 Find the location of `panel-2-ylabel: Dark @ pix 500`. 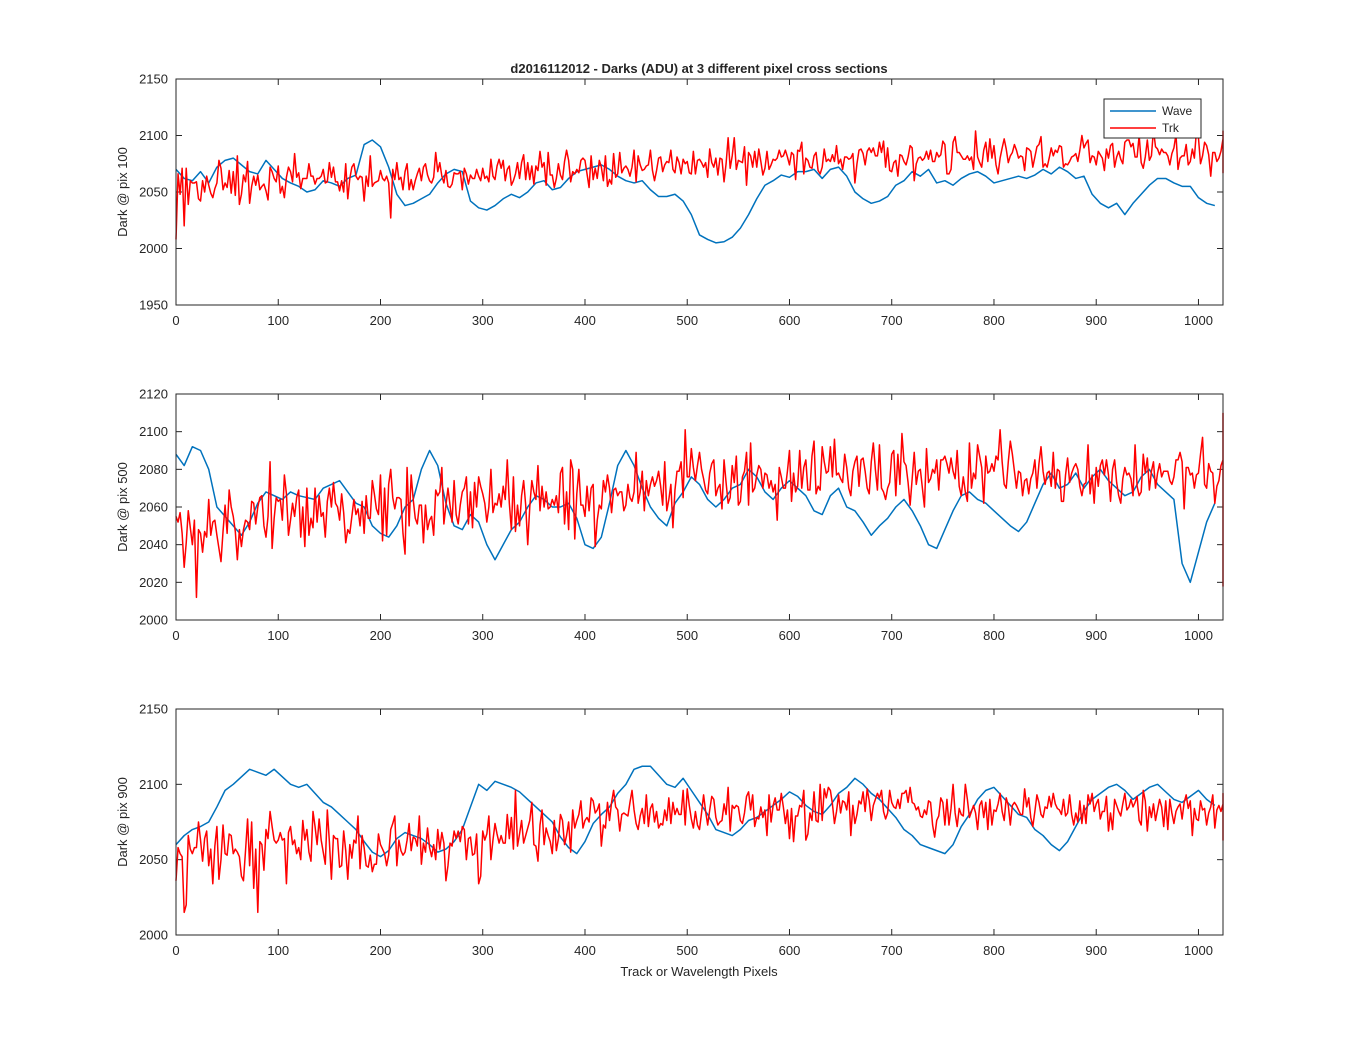

panel-2-ylabel: Dark @ pix 500 is located at coordinates (122, 507).